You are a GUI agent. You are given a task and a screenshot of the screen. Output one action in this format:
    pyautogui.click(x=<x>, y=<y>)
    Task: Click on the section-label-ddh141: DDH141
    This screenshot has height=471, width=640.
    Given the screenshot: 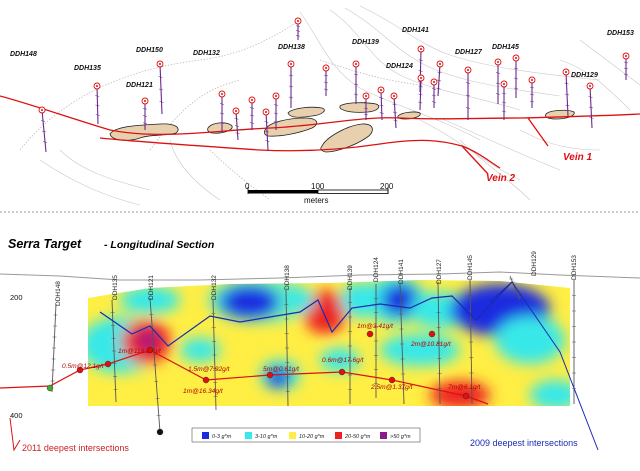 What is the action you would take?
    pyautogui.click(x=401, y=271)
    